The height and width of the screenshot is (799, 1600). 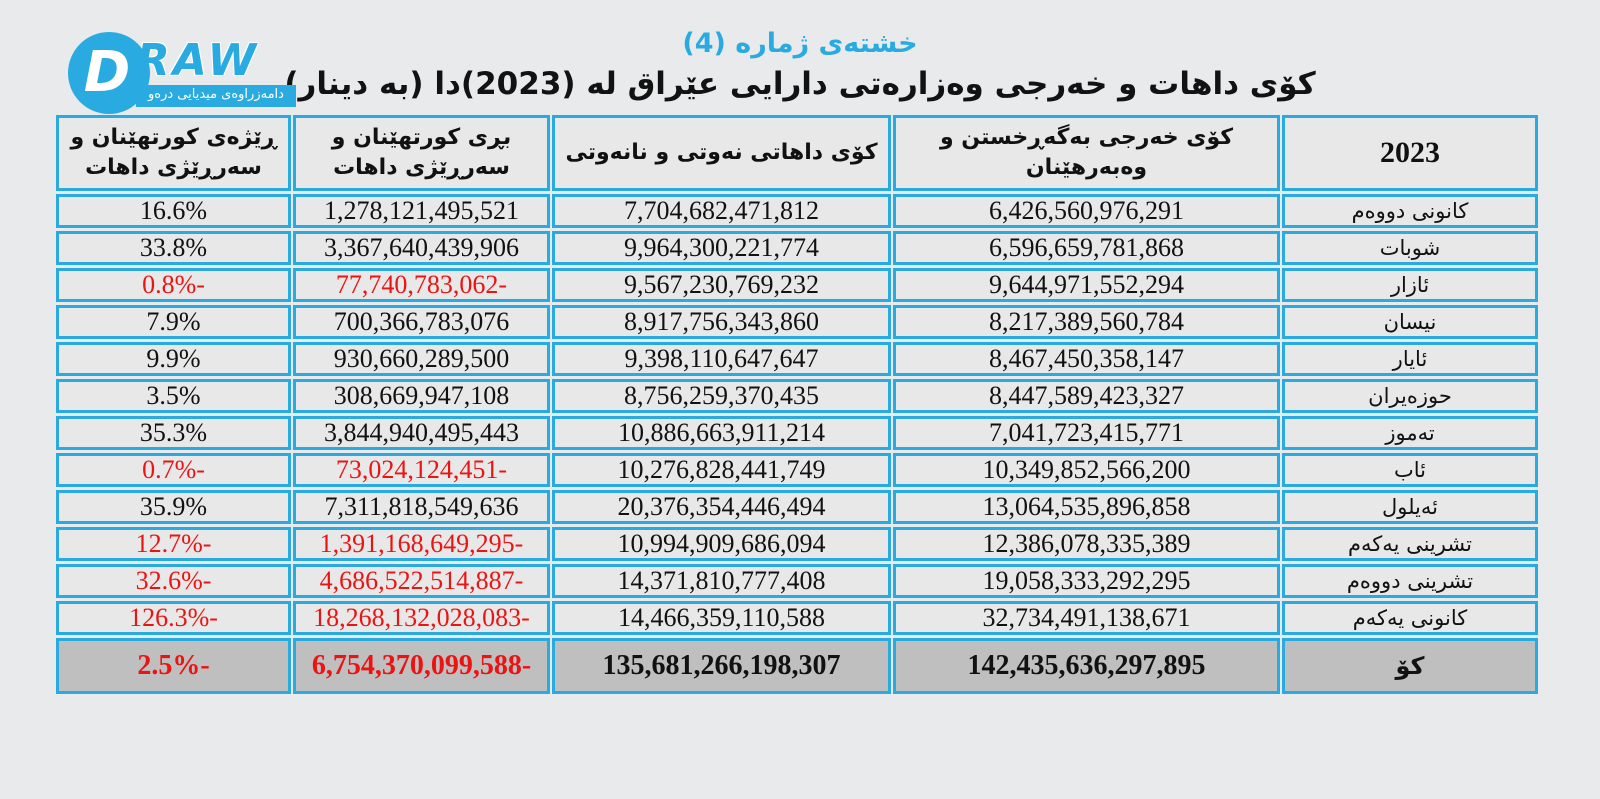 What do you see at coordinates (1086, 507) in the screenshot?
I see `cell-expenses: 13,064,535,896,858` at bounding box center [1086, 507].